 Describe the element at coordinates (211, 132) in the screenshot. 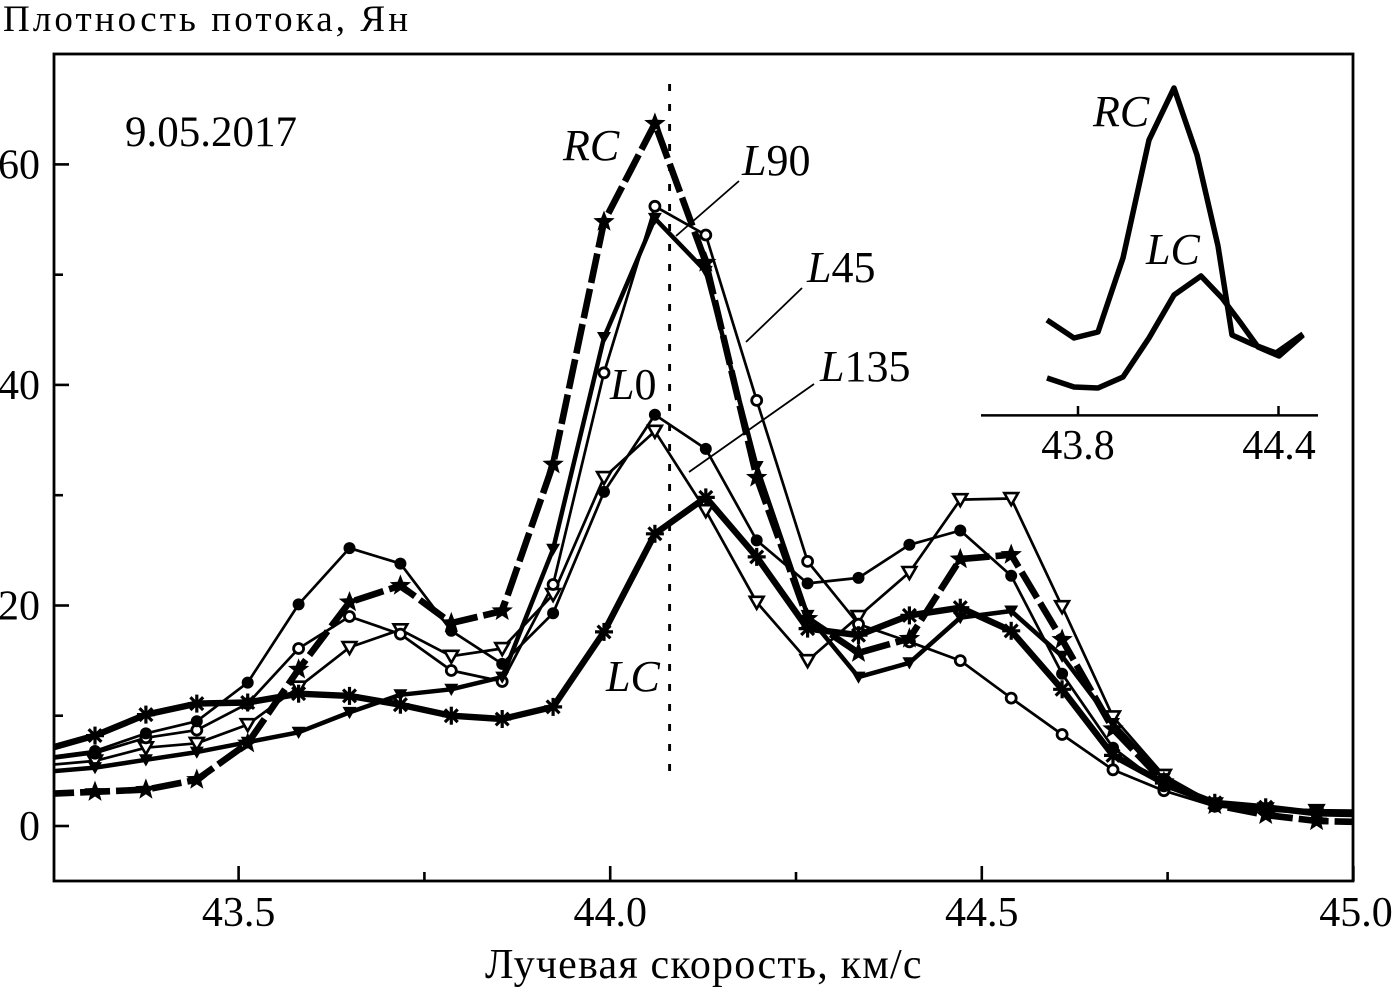

I see `svg-text: 9.05.2017` at that location.